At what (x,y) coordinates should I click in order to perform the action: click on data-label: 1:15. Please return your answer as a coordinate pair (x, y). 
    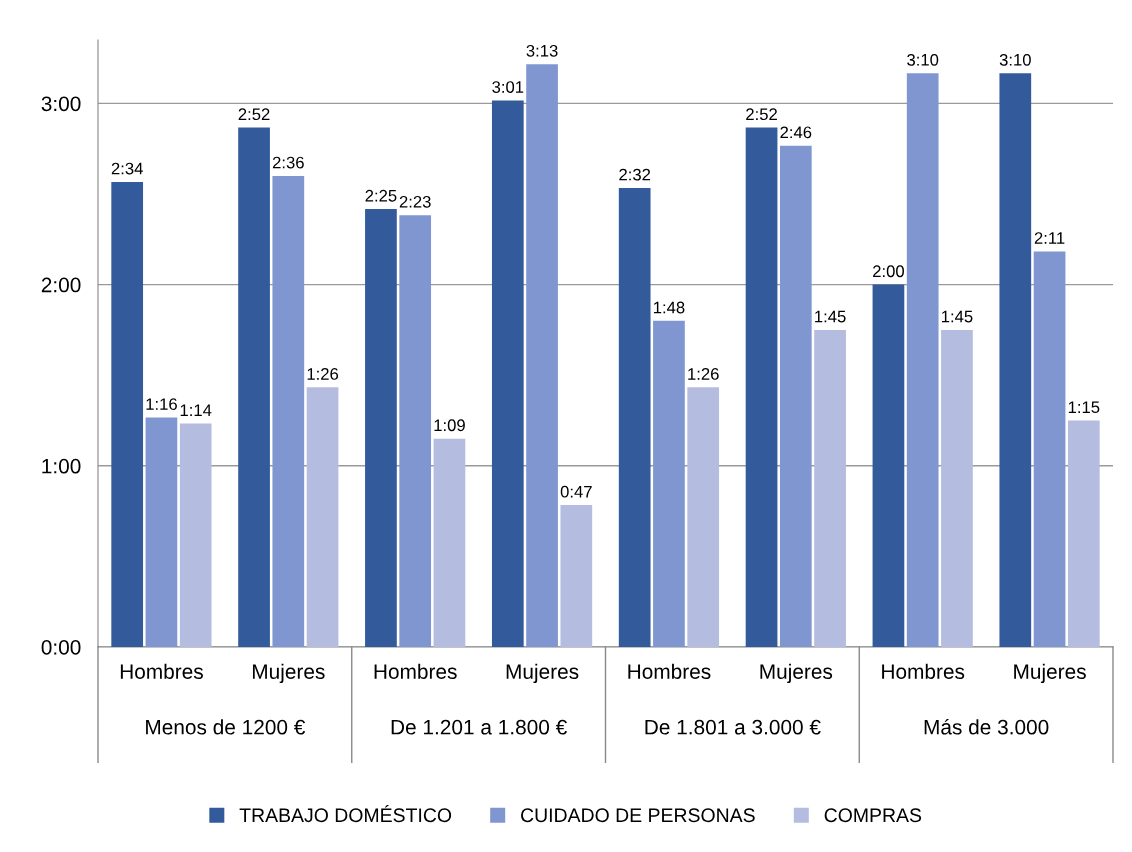
    Looking at the image, I should click on (1084, 407).